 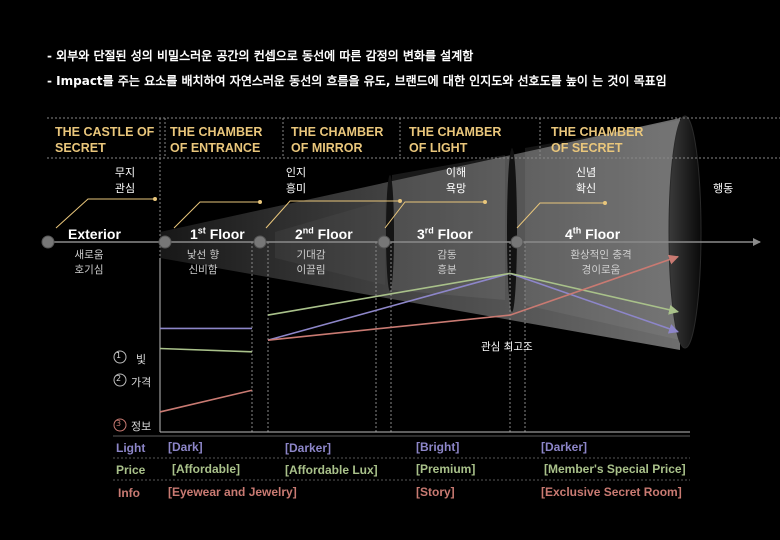 What do you see at coordinates (125, 188) in the screenshot?
I see `stage-exterior-top-2: 관심` at bounding box center [125, 188].